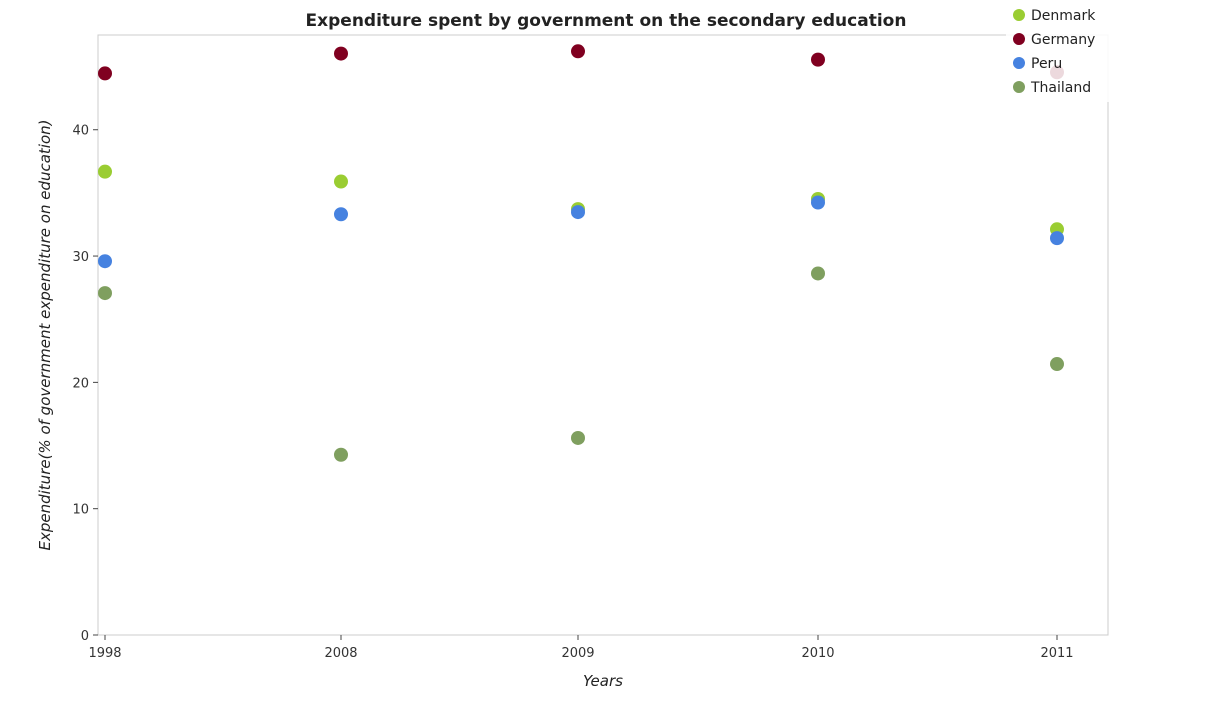 The image size is (1213, 704). I want to click on x-tick-label: 2008, so click(340, 653).